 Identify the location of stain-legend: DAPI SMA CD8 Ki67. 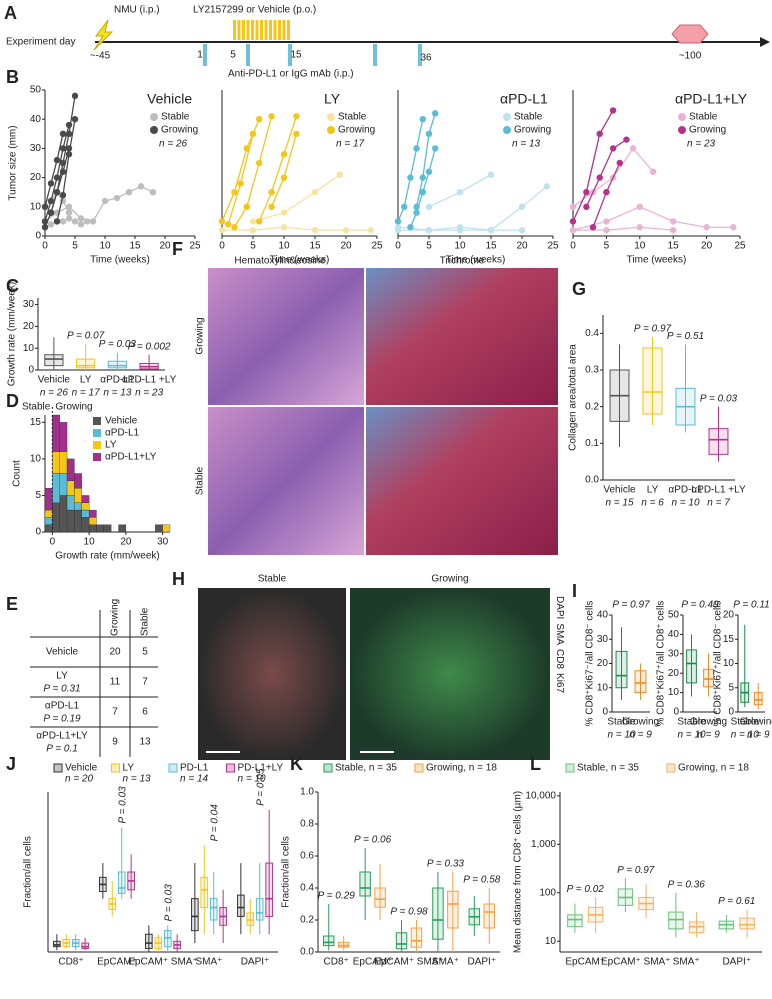
(559, 644).